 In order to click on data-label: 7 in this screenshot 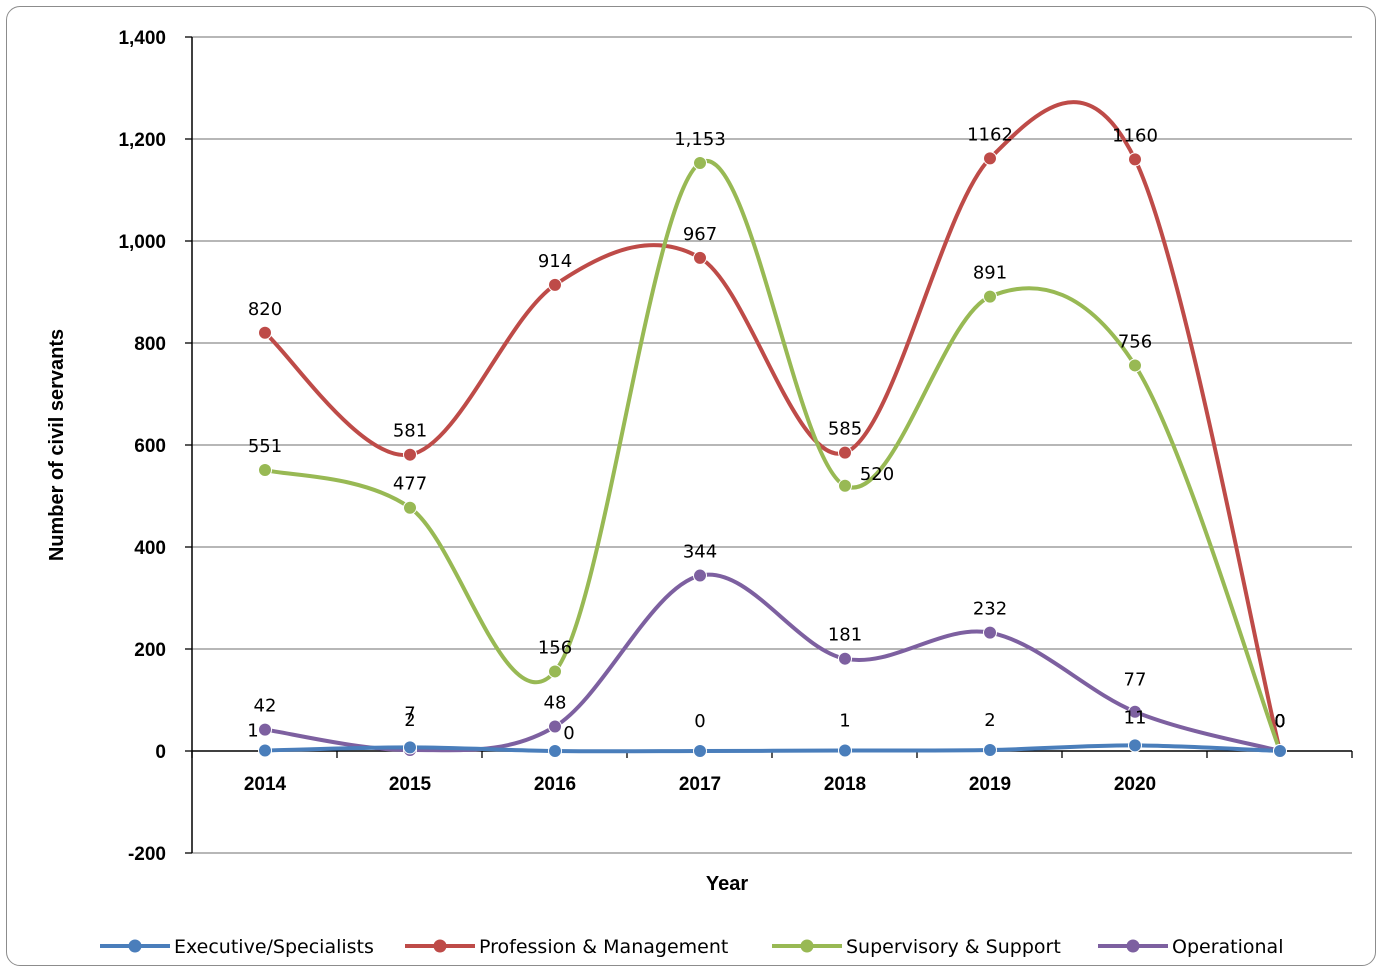, I will do `click(409, 713)`.